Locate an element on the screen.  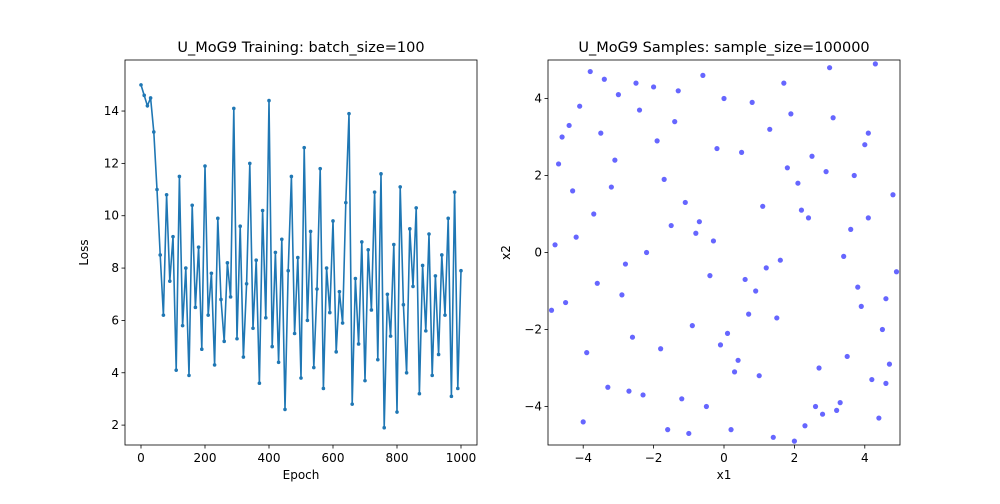
y-tick-label: 12 is located at coordinates (111, 163).